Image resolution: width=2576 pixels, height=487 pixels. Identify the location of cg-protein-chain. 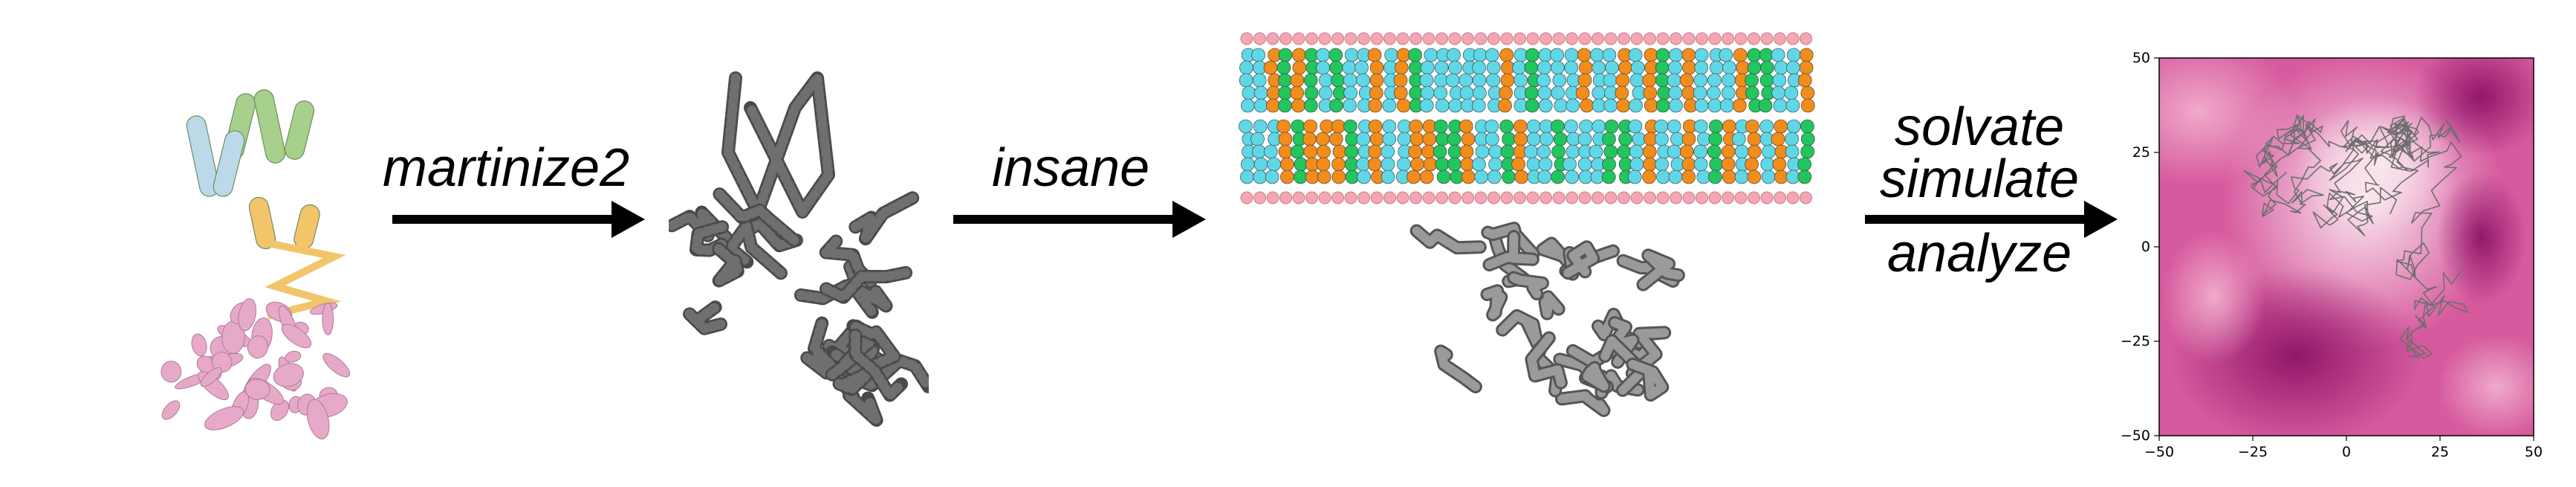
(1546, 360).